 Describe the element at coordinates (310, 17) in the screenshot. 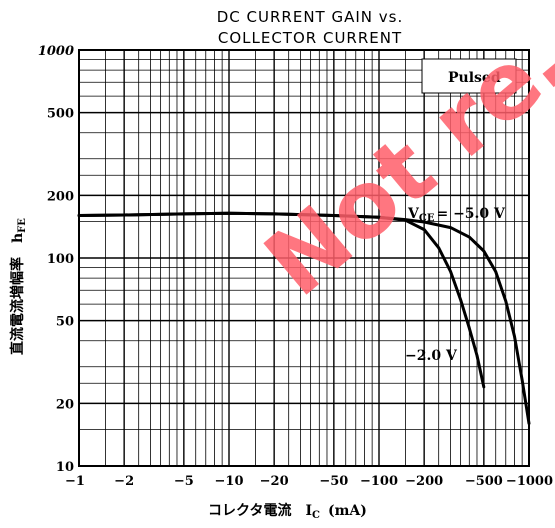

I see `chart-title: DC CURRENT GAIN vs.` at that location.